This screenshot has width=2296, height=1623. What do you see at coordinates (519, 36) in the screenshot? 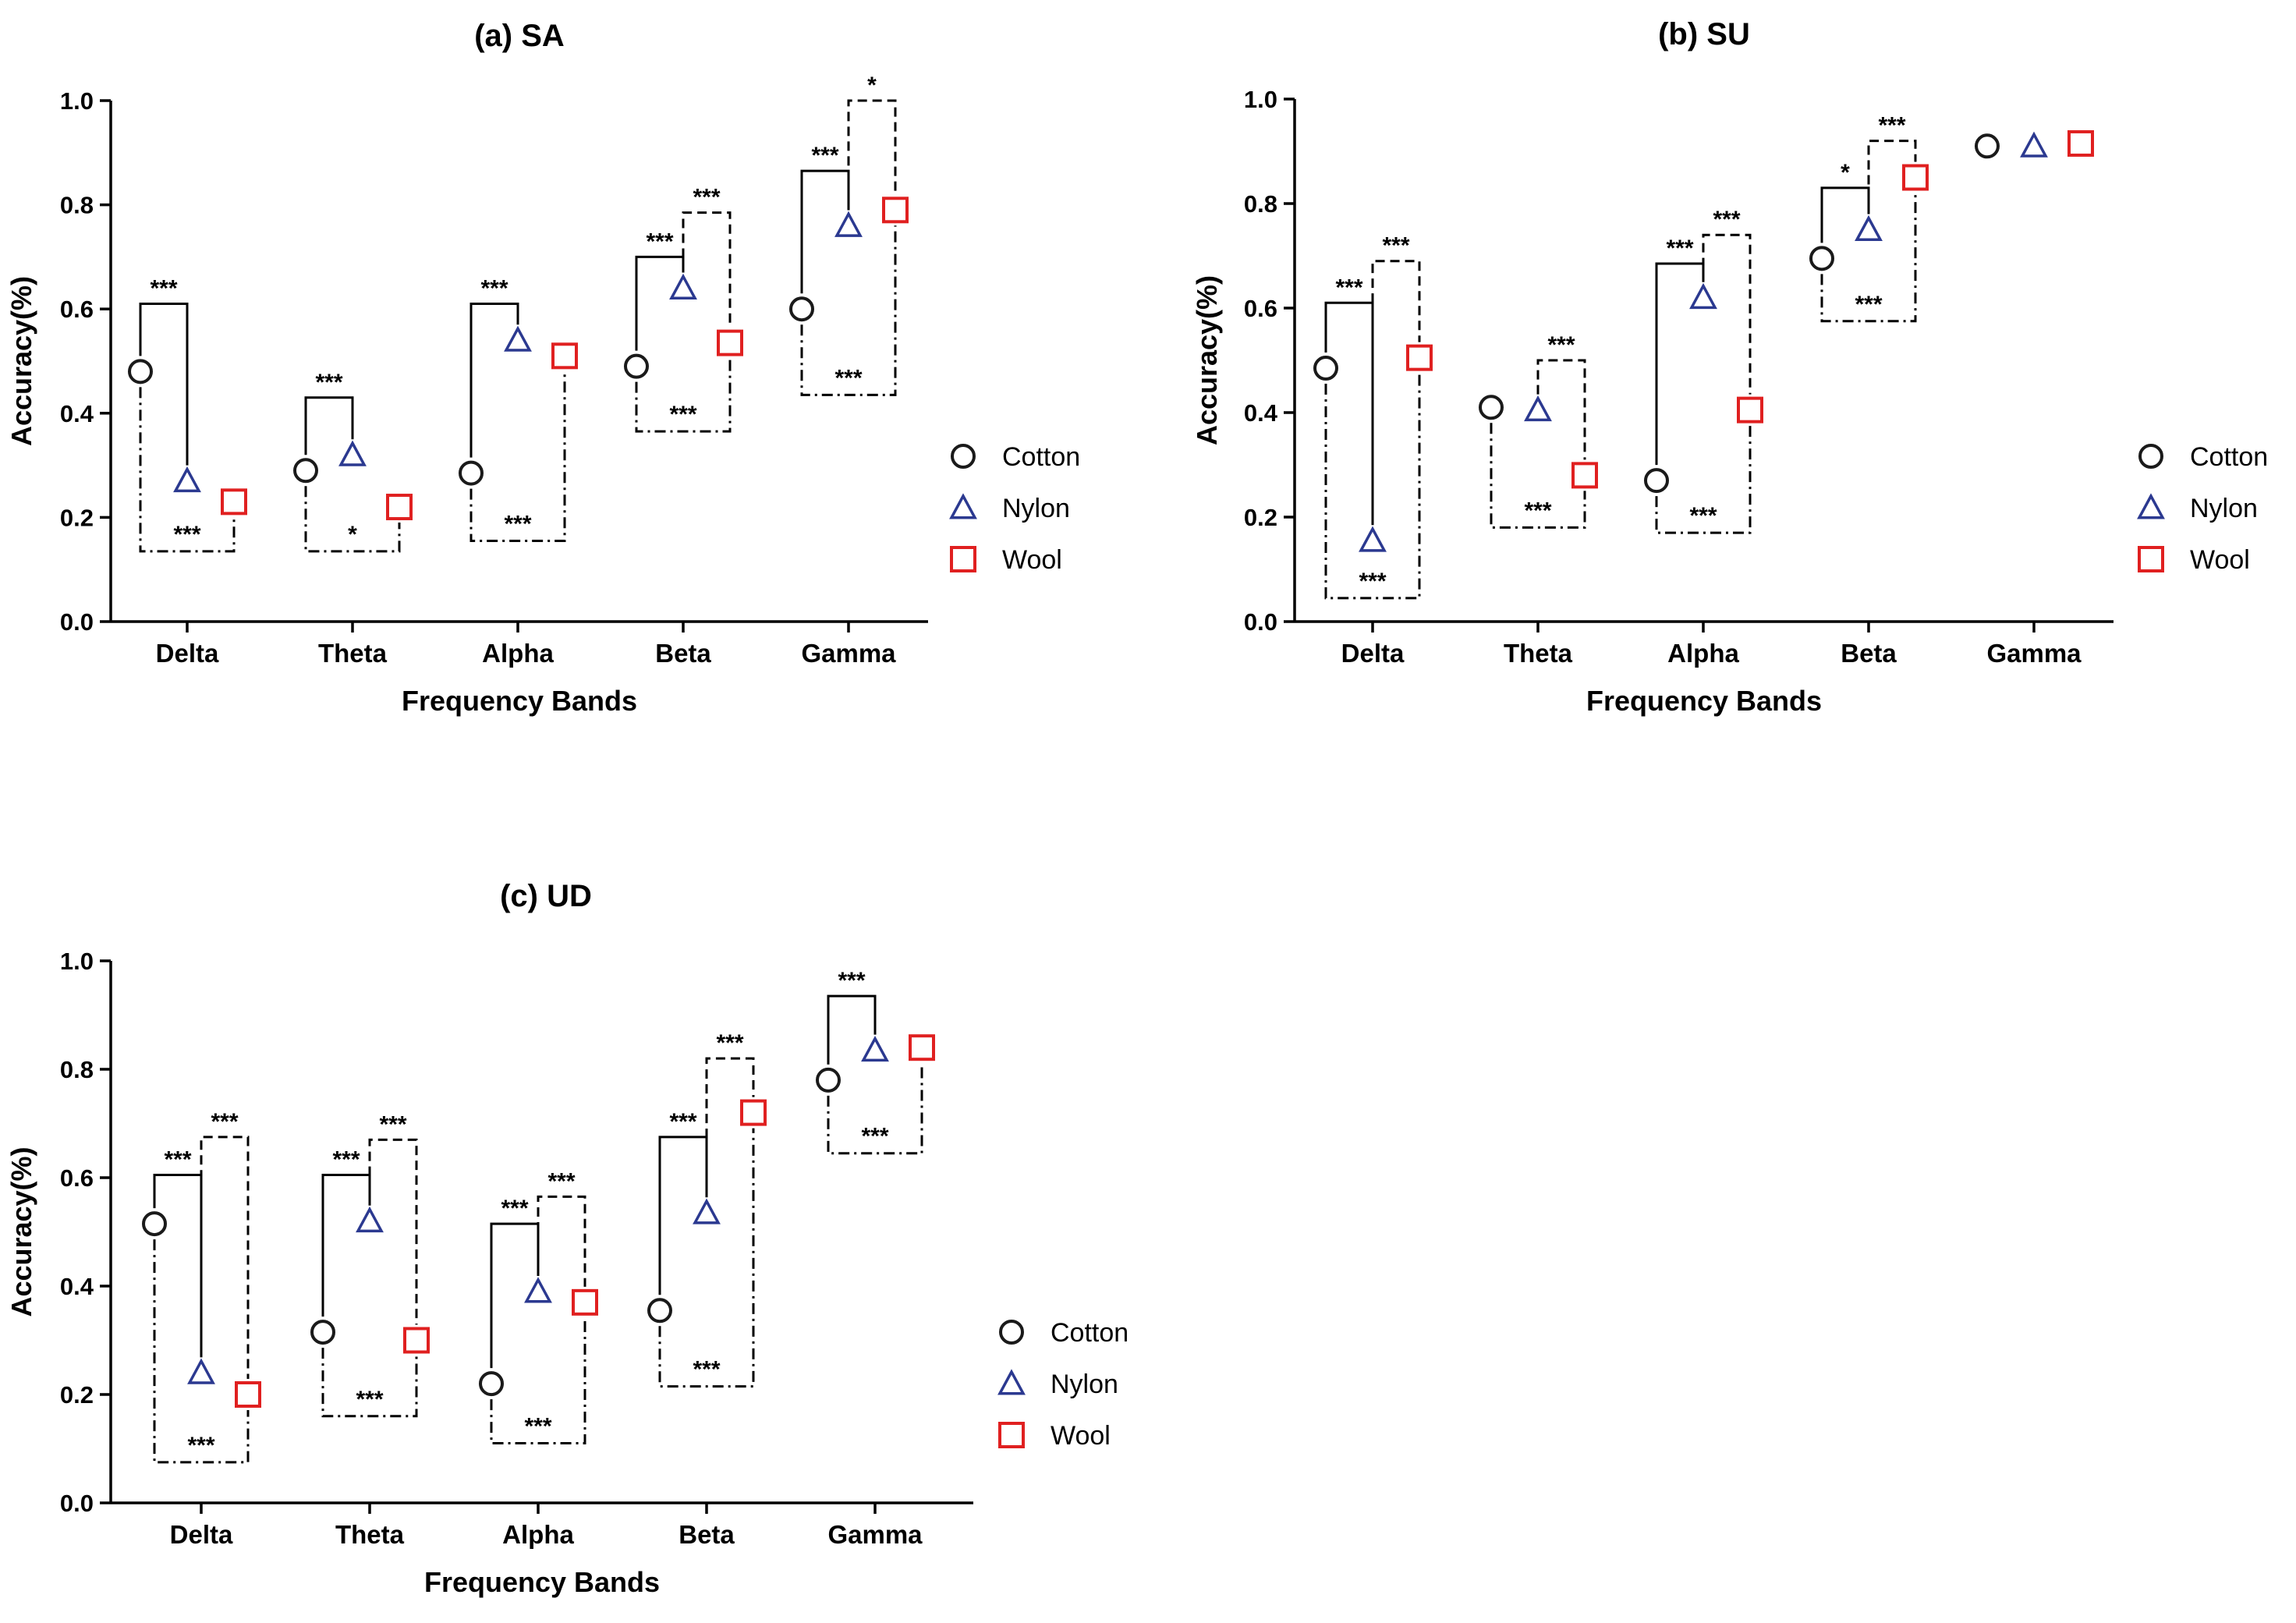
I see `chart-title: (a) SA` at bounding box center [519, 36].